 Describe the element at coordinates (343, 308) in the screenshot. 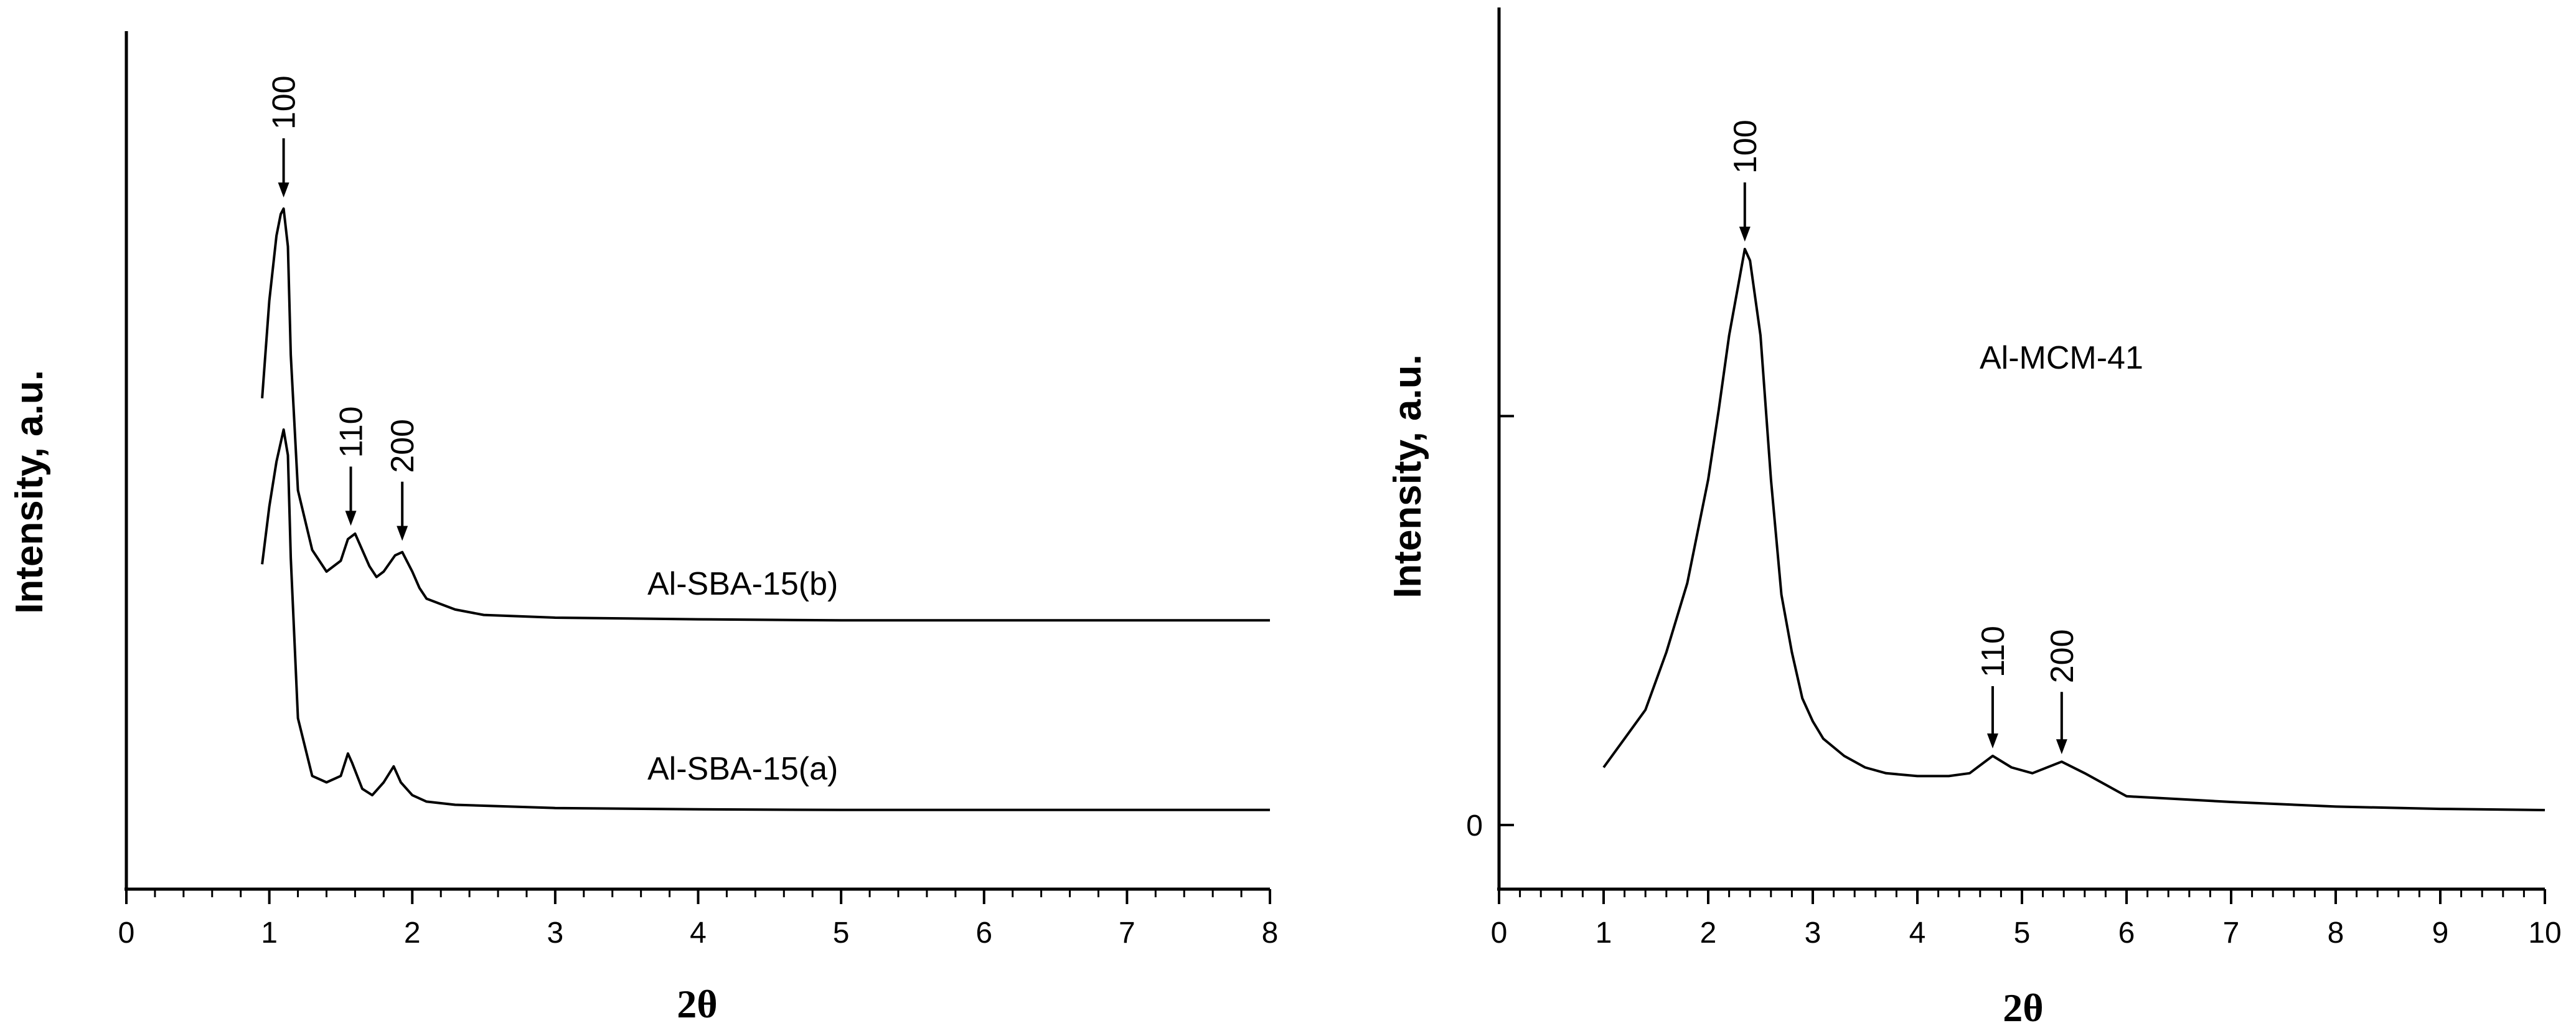

I see `left-annotations: 100 110 200` at that location.